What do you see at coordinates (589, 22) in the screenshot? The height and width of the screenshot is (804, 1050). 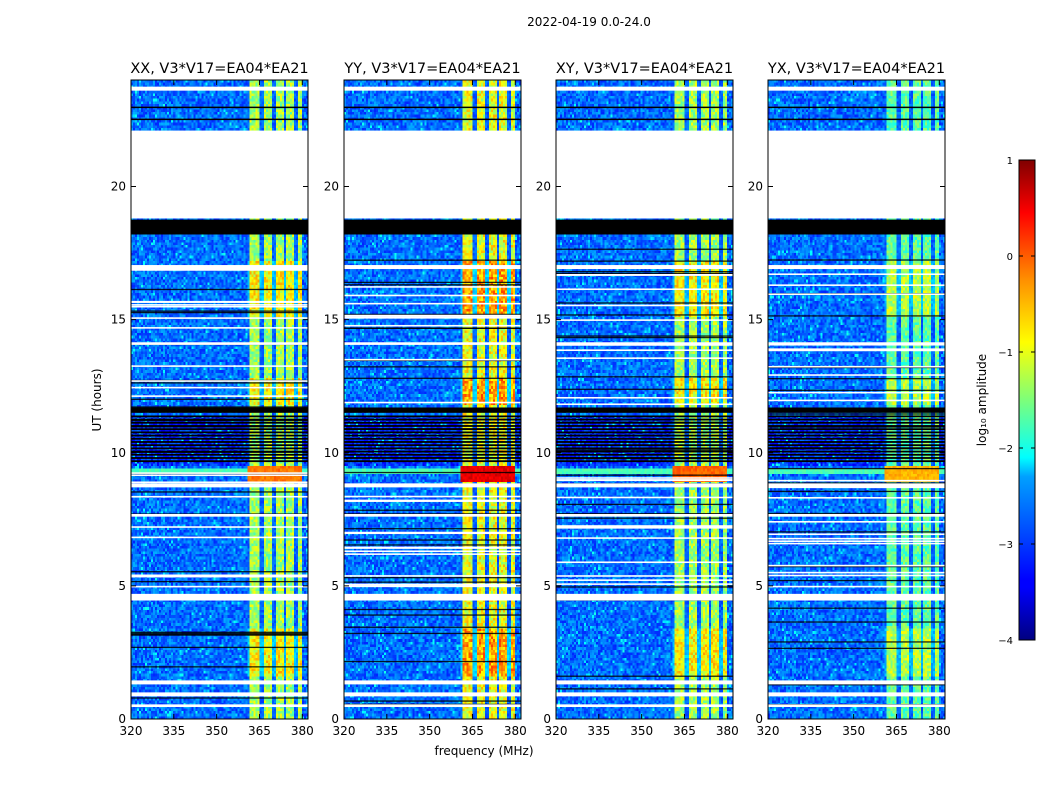 I see `figure-suptitle: 2022-04-19 0.0-24.0` at bounding box center [589, 22].